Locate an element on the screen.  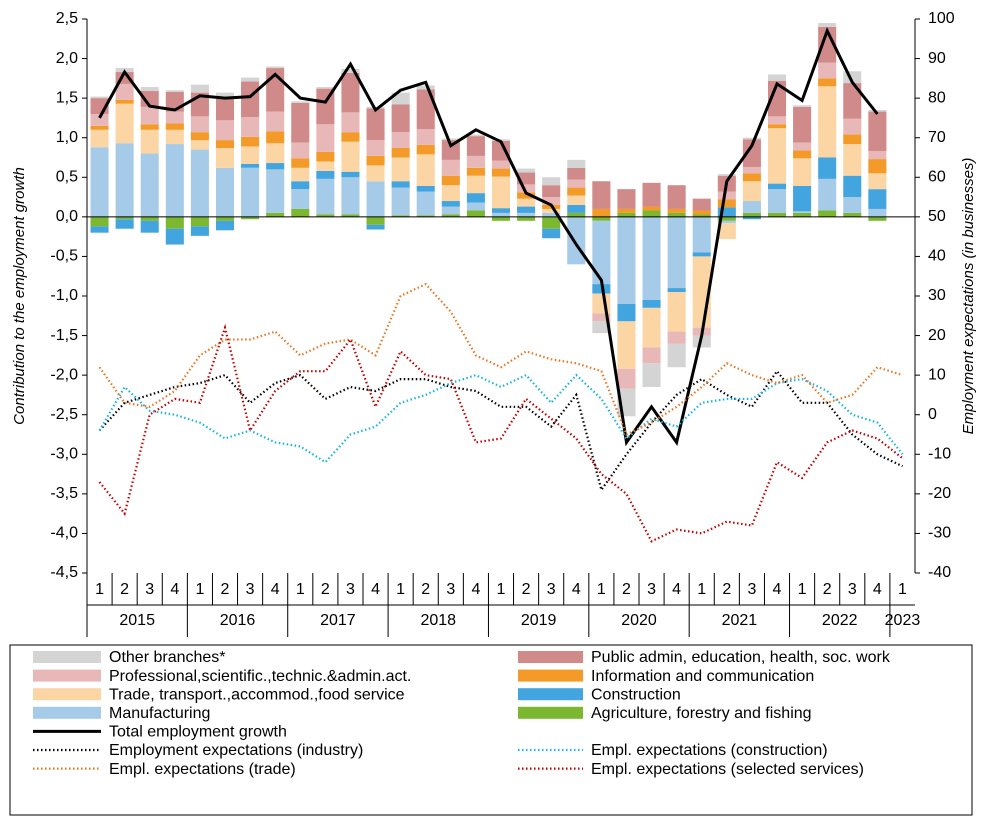
expectation-line is located at coordinates (501, 418).